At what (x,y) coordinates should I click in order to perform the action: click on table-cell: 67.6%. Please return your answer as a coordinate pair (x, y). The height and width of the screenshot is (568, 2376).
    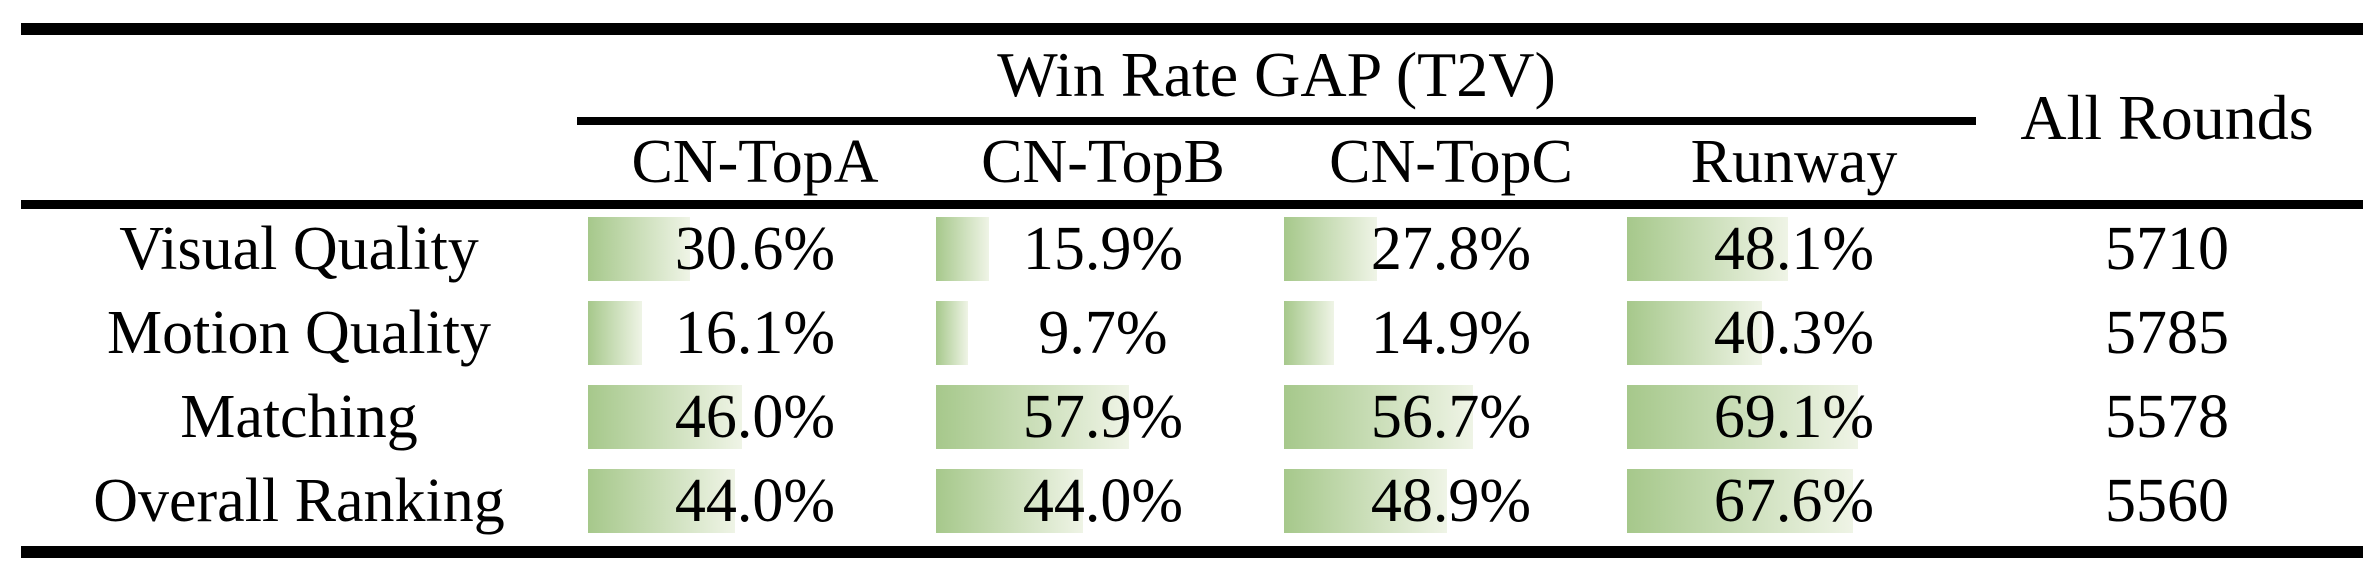
    Looking at the image, I should click on (1794, 501).